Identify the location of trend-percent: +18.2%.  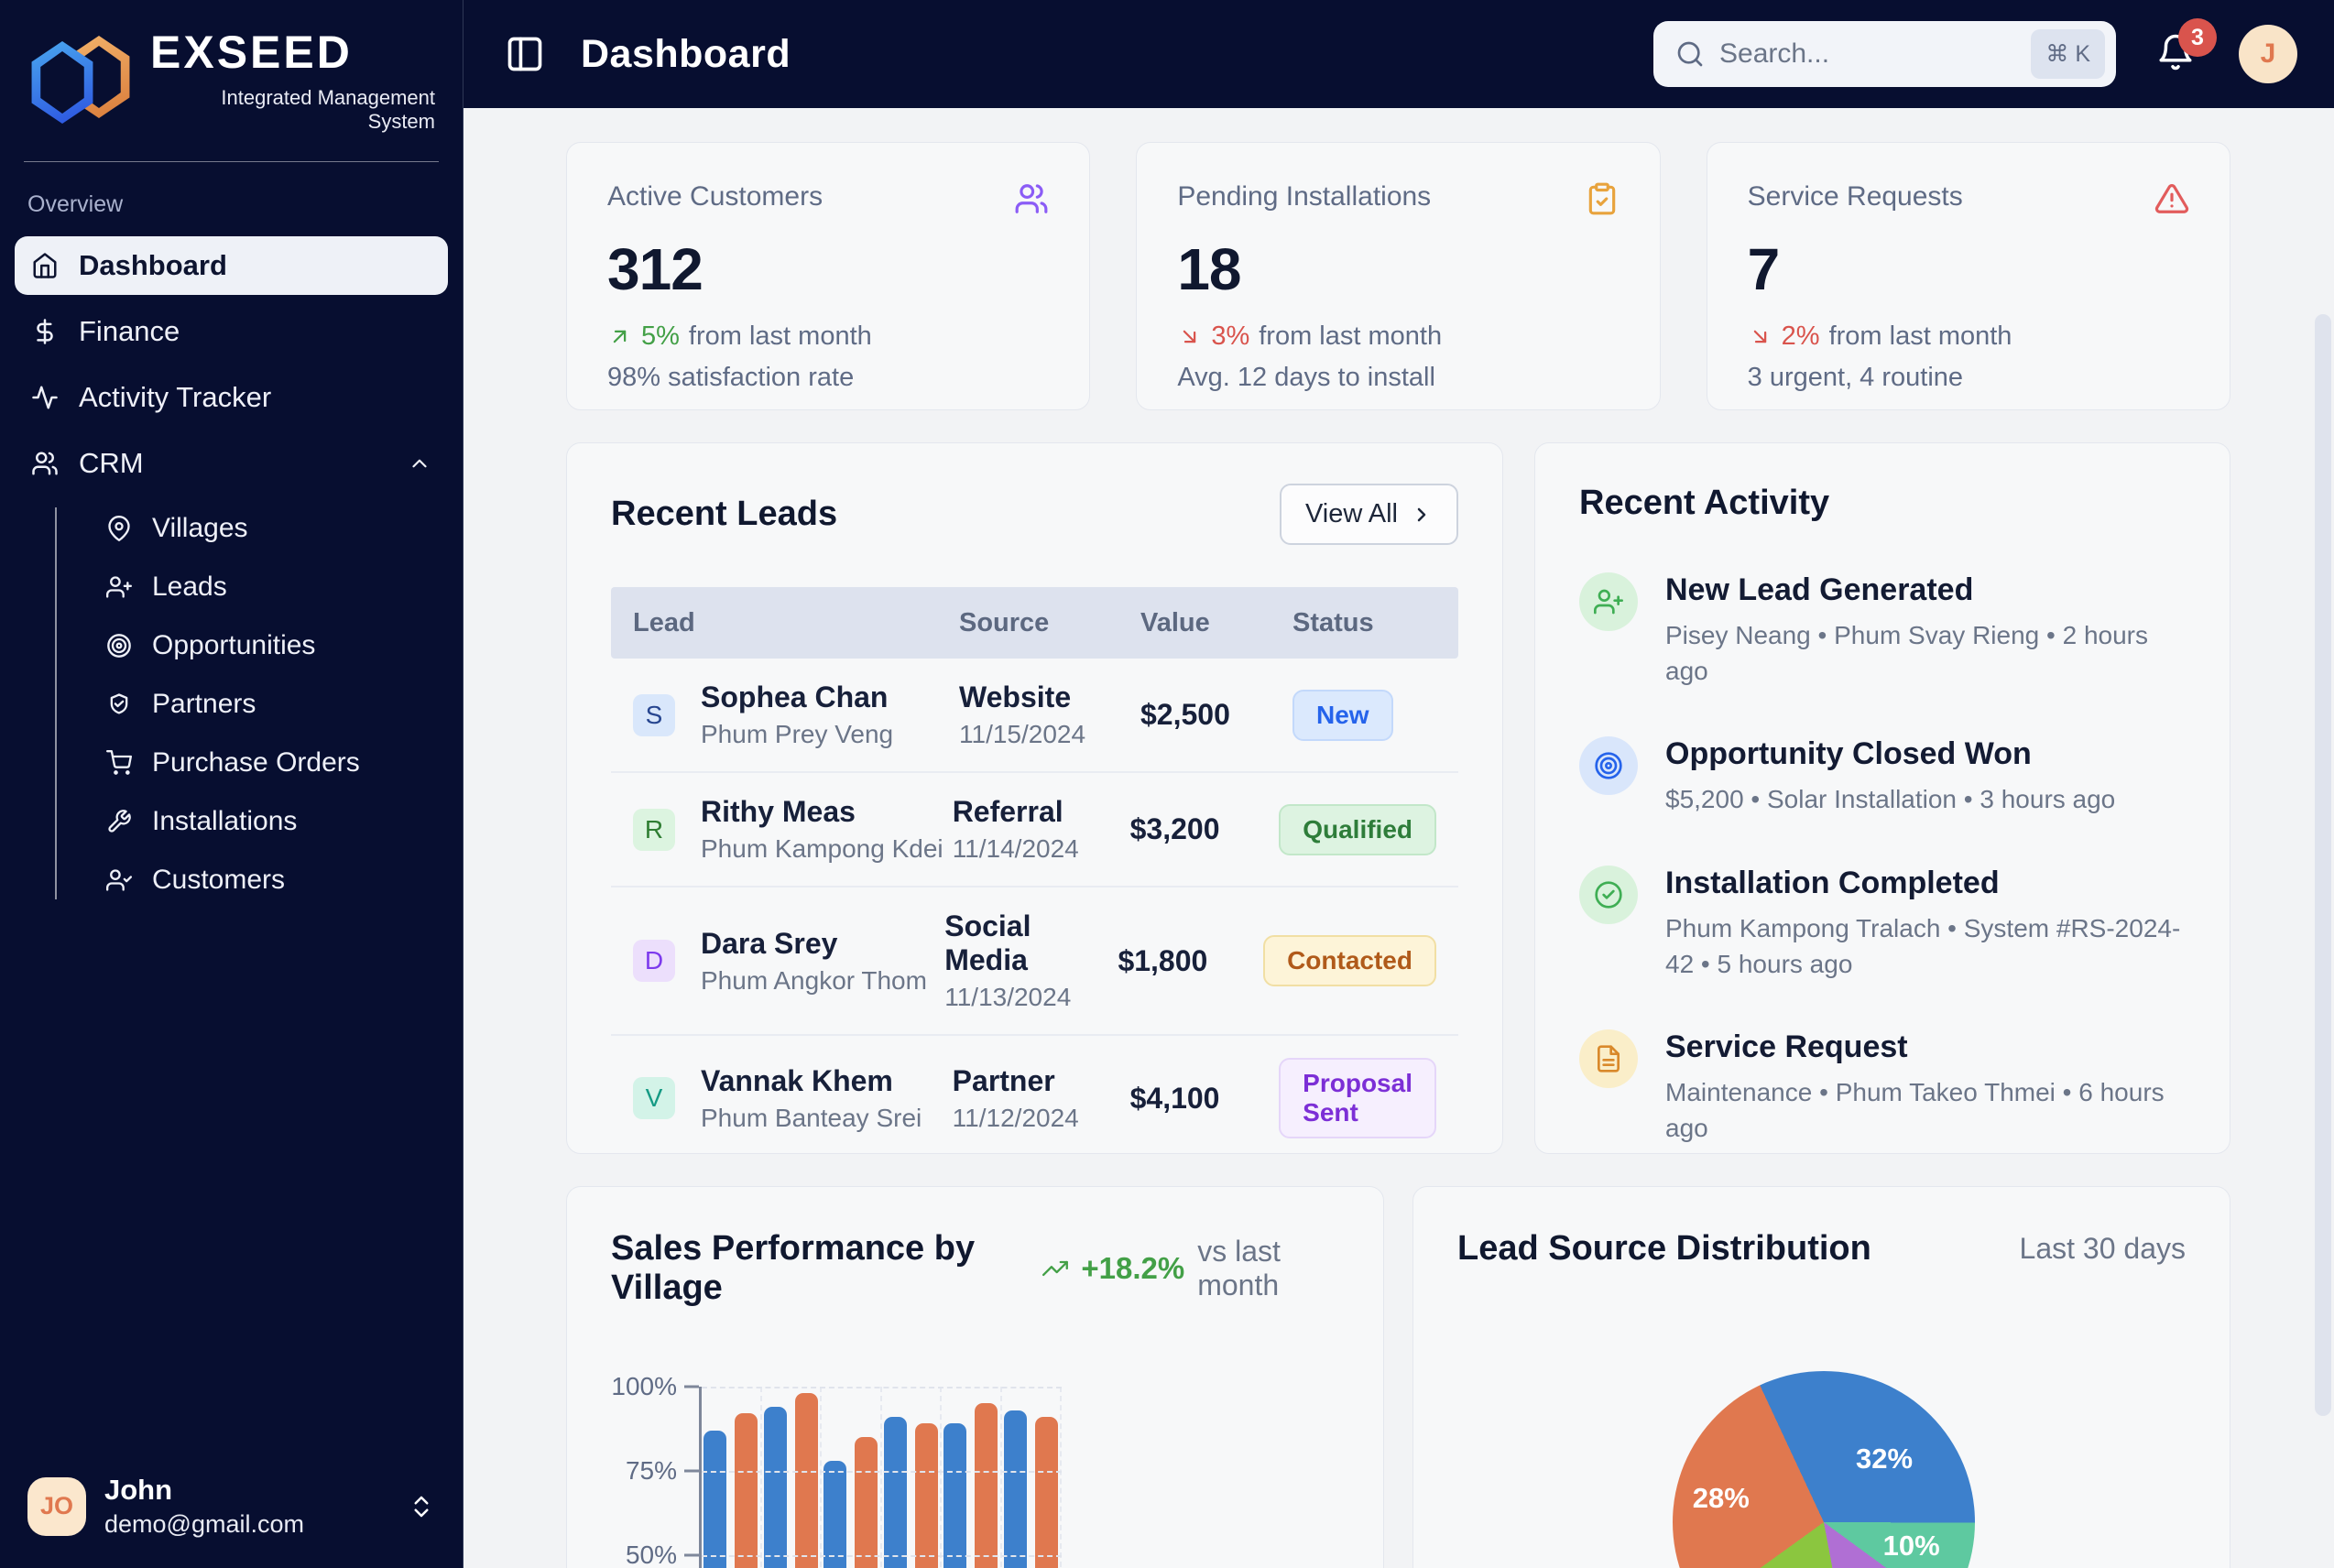
(1133, 1268).